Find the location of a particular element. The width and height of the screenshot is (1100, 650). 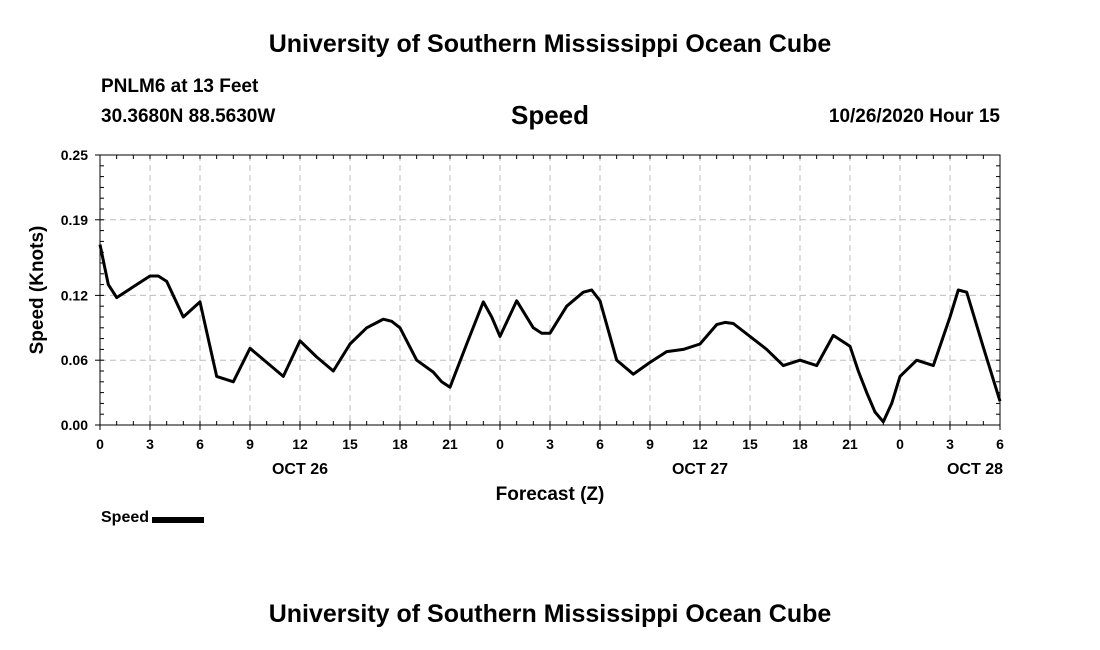

y-tick-label: 0.06 is located at coordinates (74, 360).